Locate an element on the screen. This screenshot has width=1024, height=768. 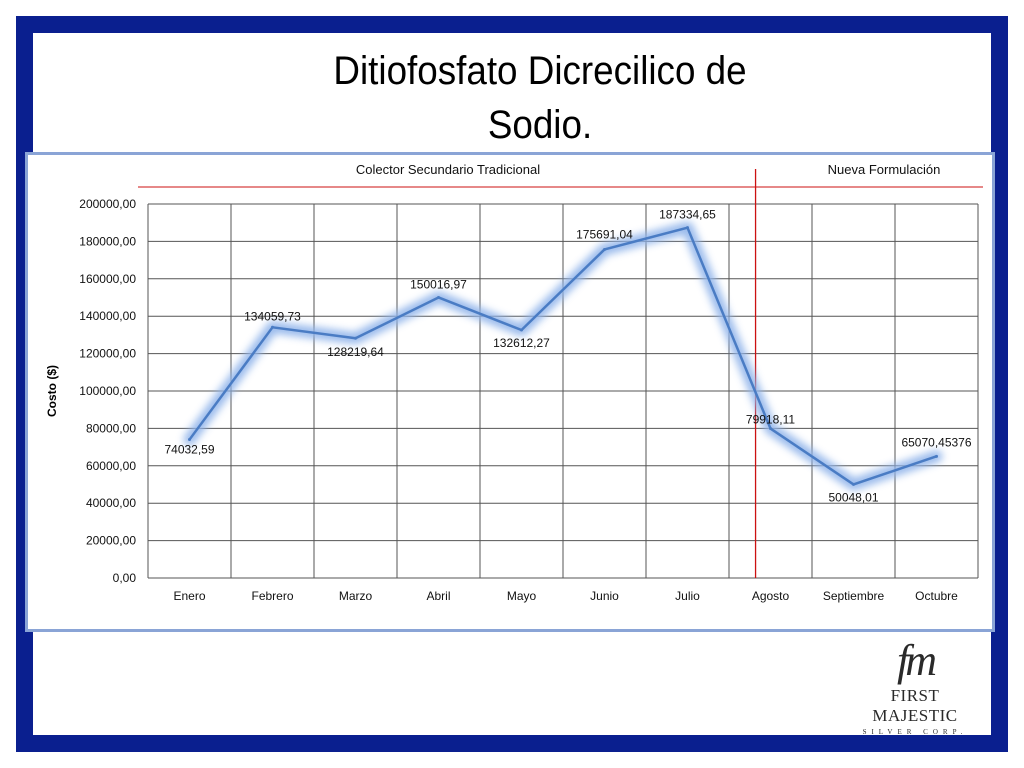
data-label: 128219,64 is located at coordinates (355, 352).